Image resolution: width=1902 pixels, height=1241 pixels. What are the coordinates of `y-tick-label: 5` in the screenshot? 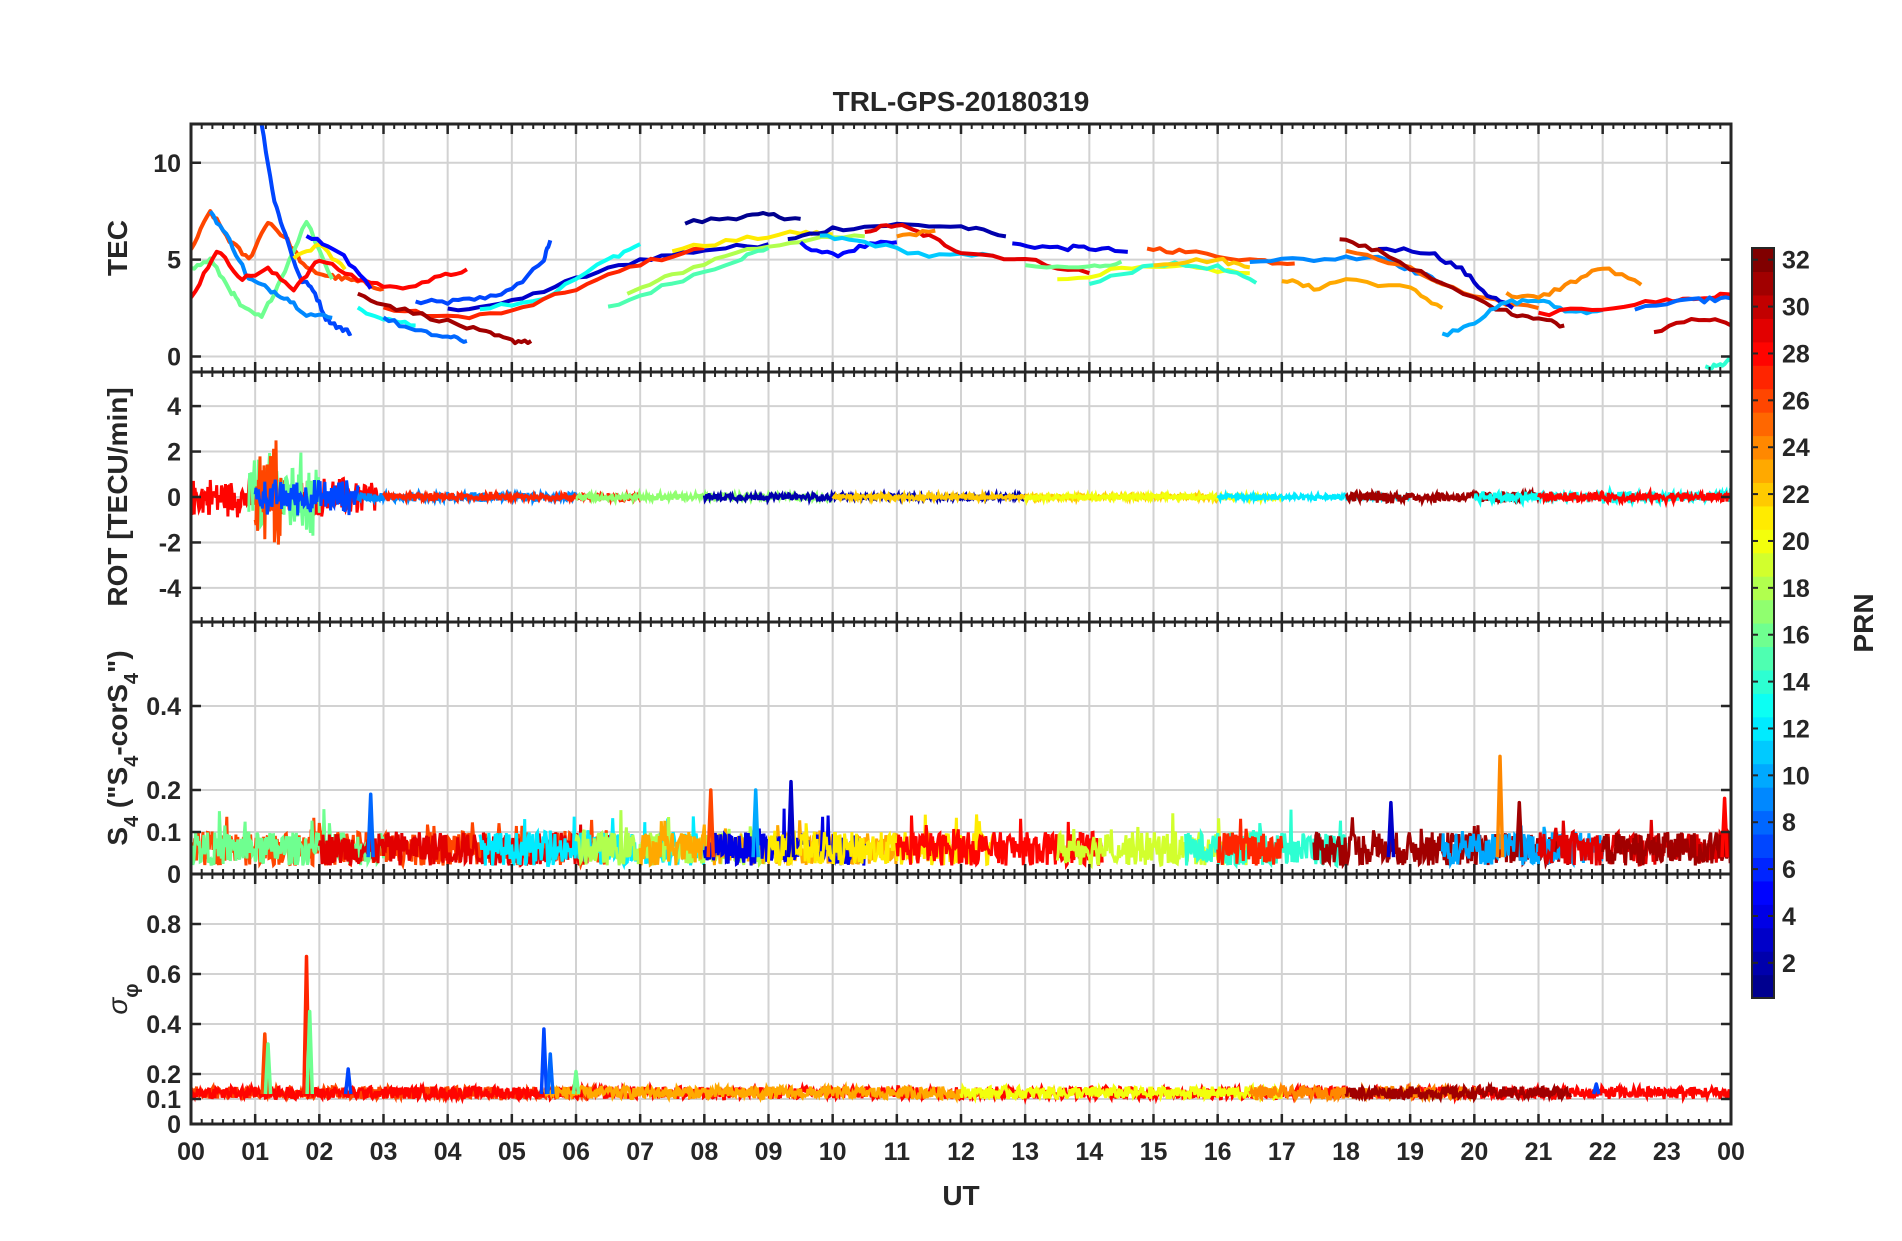 It's located at (174, 261).